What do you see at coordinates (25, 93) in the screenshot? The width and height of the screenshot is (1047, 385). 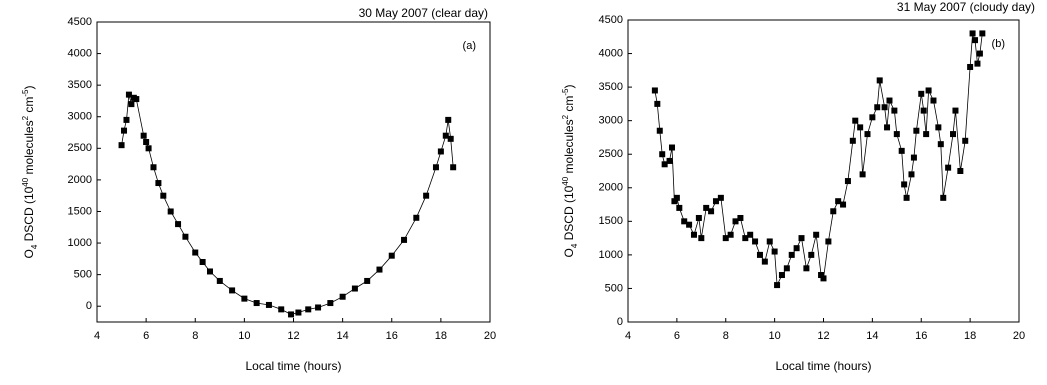 I see `y-label-part: -5` at bounding box center [25, 93].